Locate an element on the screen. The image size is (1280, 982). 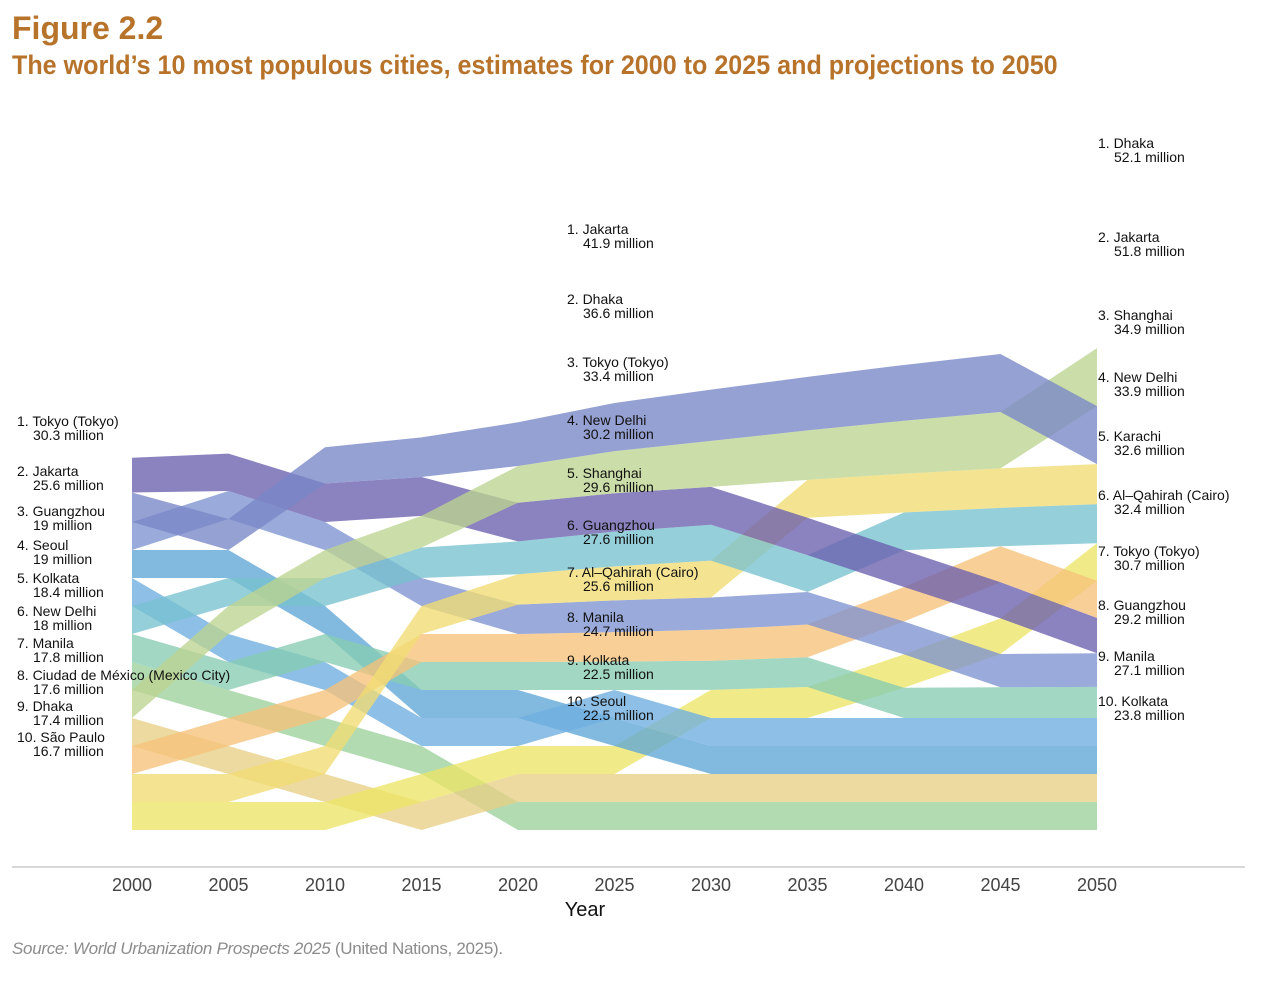
rank-label-2025: 9. Kolkata is located at coordinates (598, 660).